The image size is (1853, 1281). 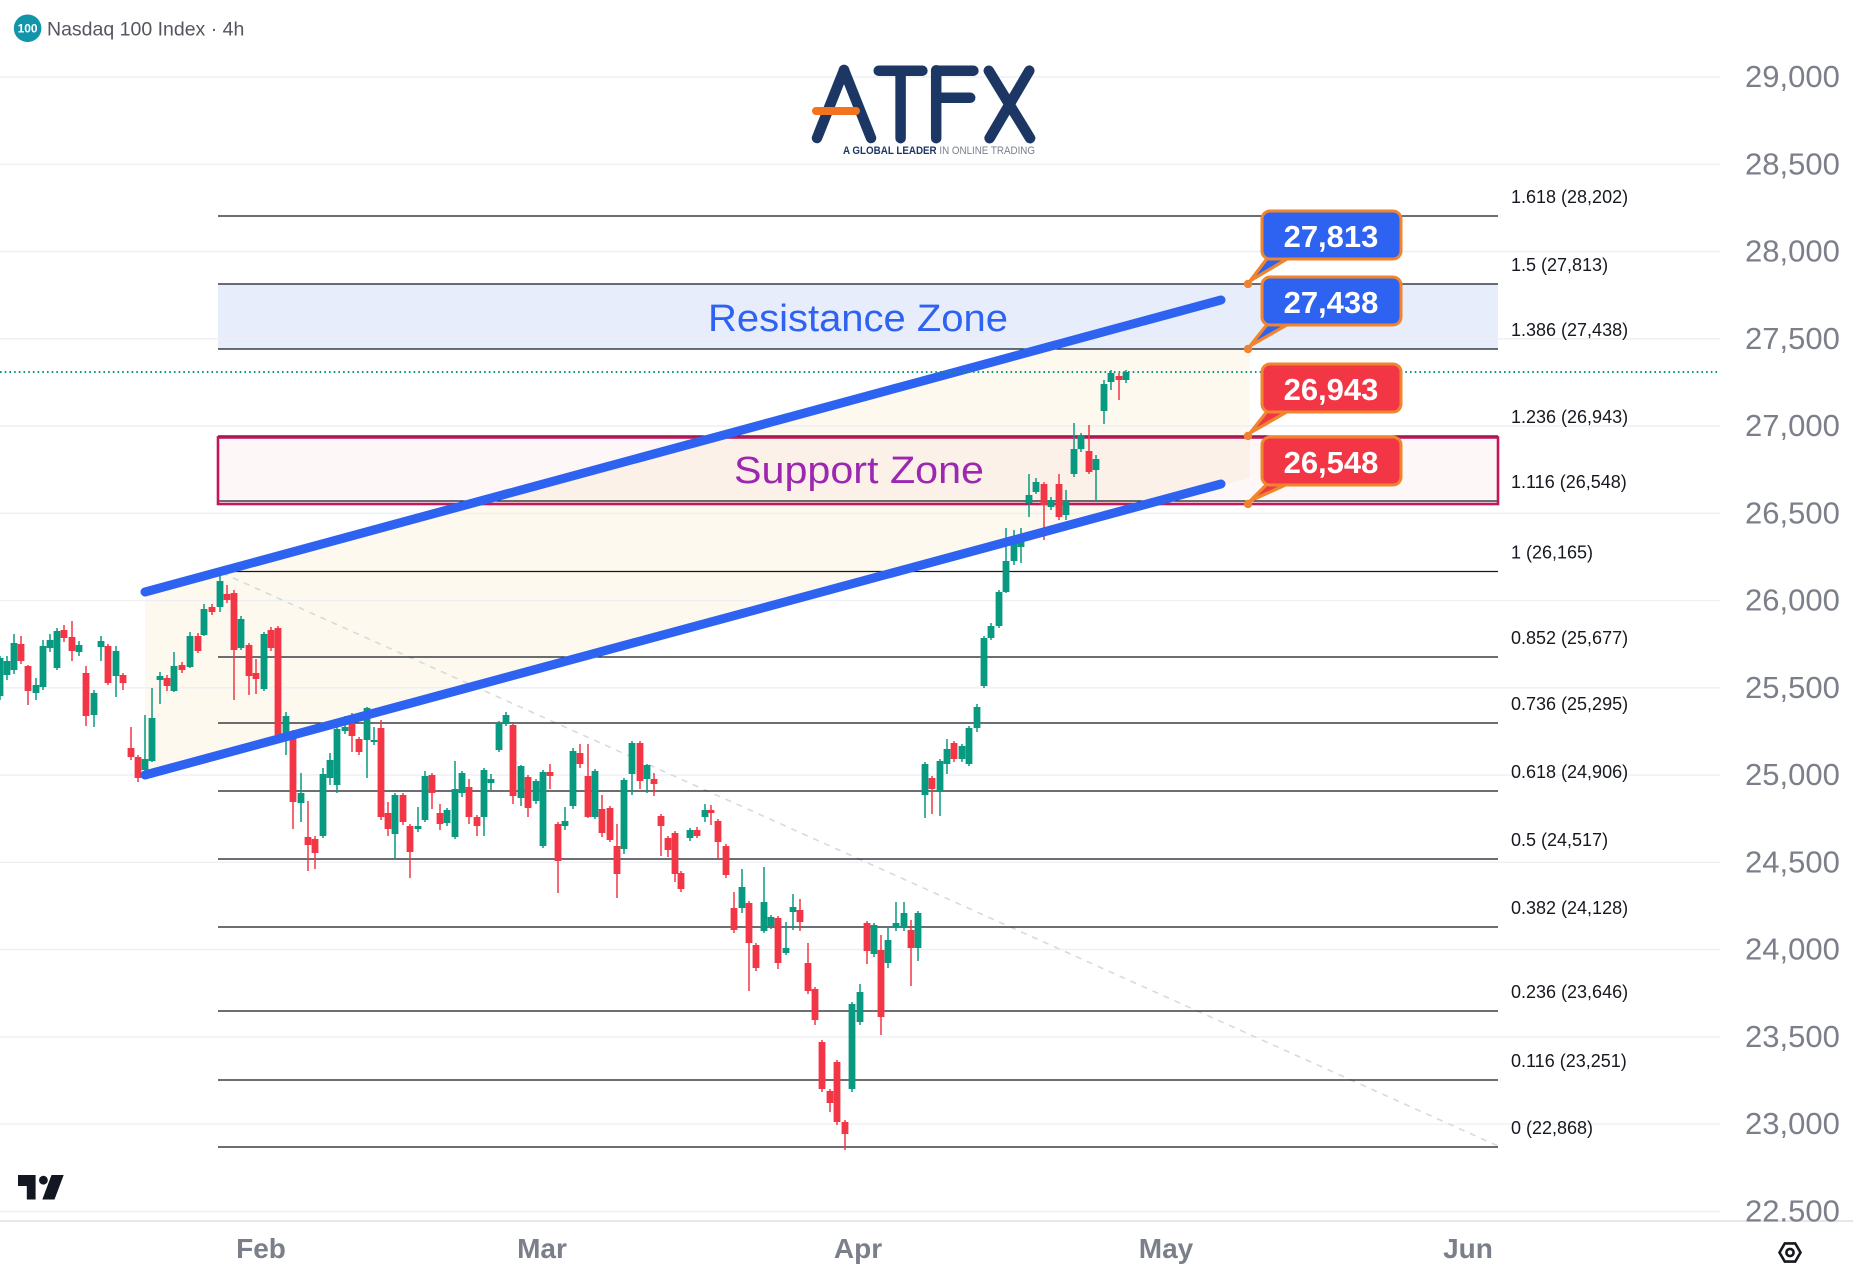 What do you see at coordinates (1468, 1248) in the screenshot?
I see `svg-text: Jun` at bounding box center [1468, 1248].